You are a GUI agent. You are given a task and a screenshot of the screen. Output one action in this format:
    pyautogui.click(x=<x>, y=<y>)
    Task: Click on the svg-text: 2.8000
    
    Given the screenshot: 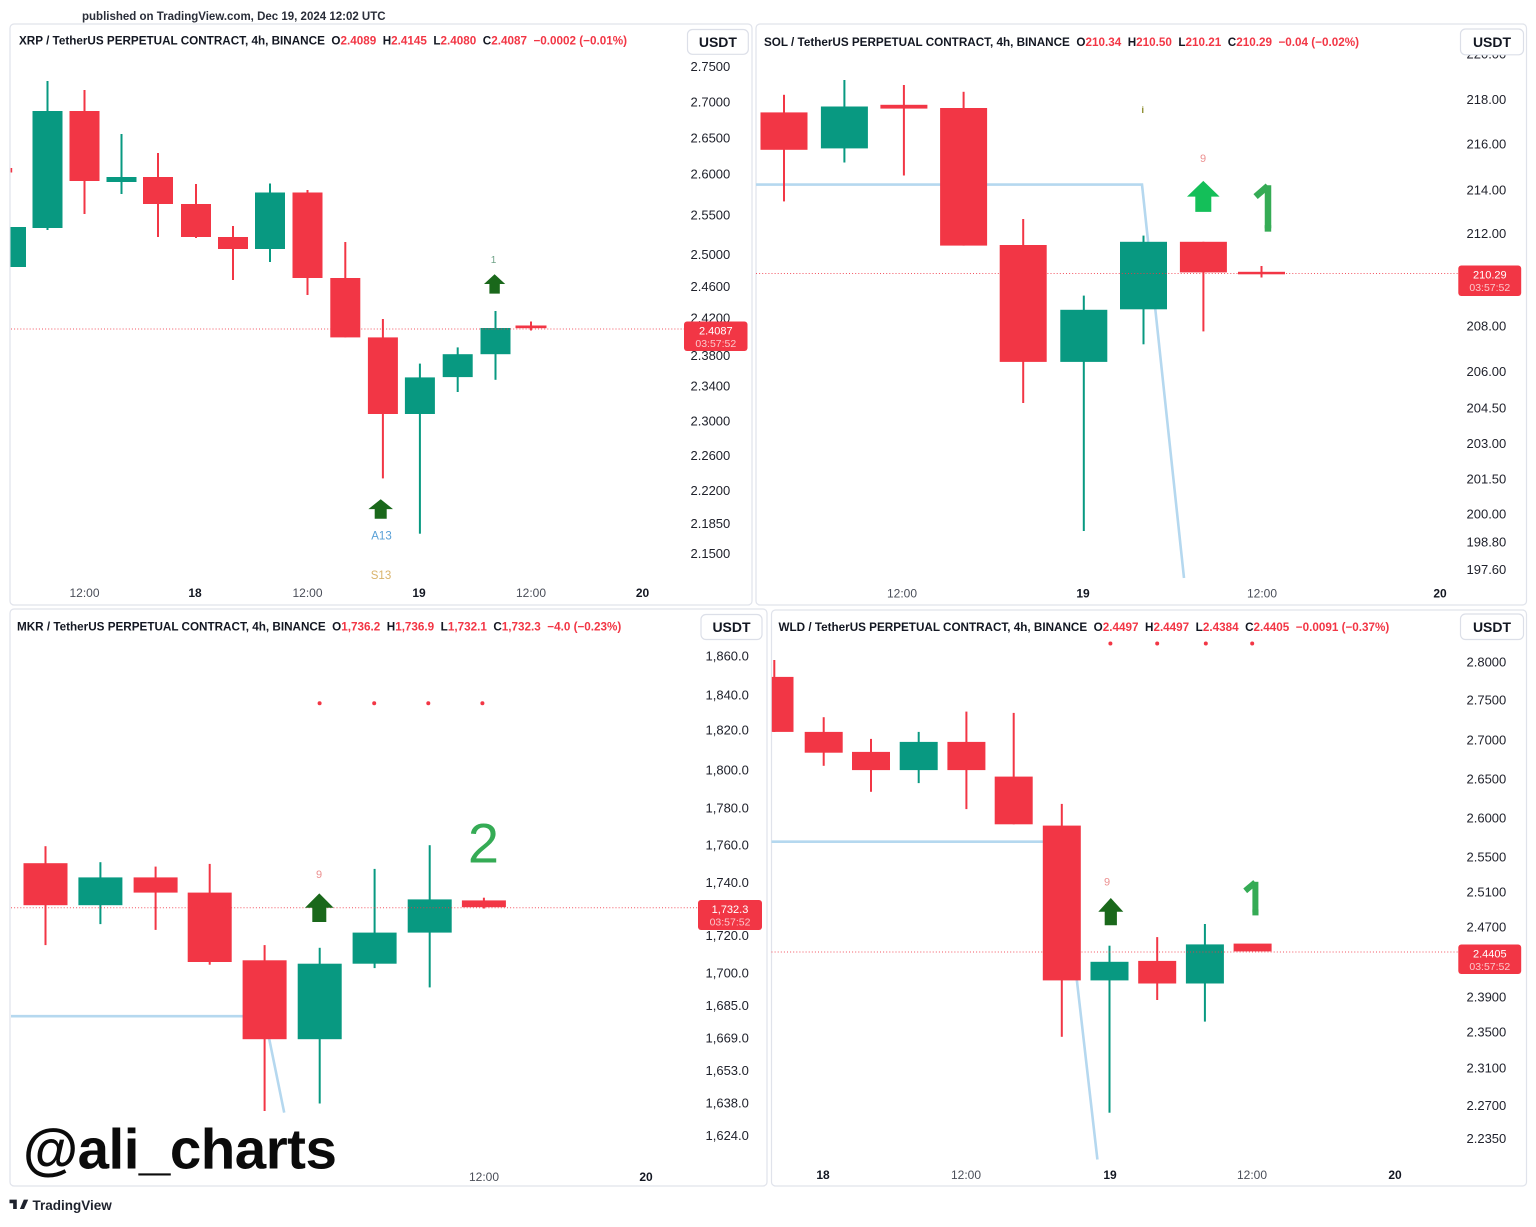 What is the action you would take?
    pyautogui.click(x=1487, y=662)
    